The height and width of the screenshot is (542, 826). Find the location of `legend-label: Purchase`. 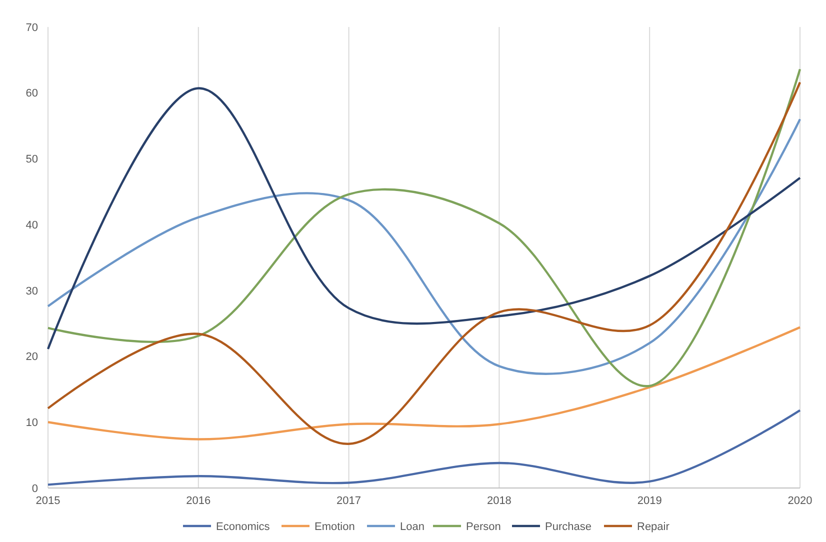

legend-label: Purchase is located at coordinates (568, 526).